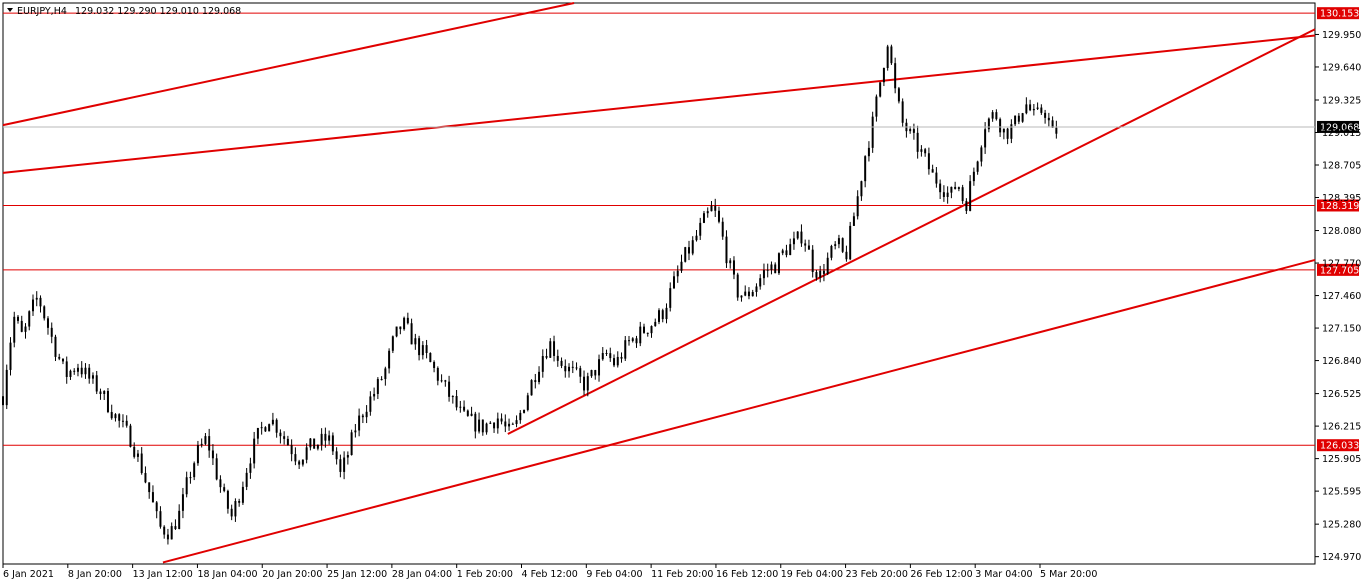  What do you see at coordinates (1341, 329) in the screenshot?
I see `y-tick-label: 127.150` at bounding box center [1341, 329].